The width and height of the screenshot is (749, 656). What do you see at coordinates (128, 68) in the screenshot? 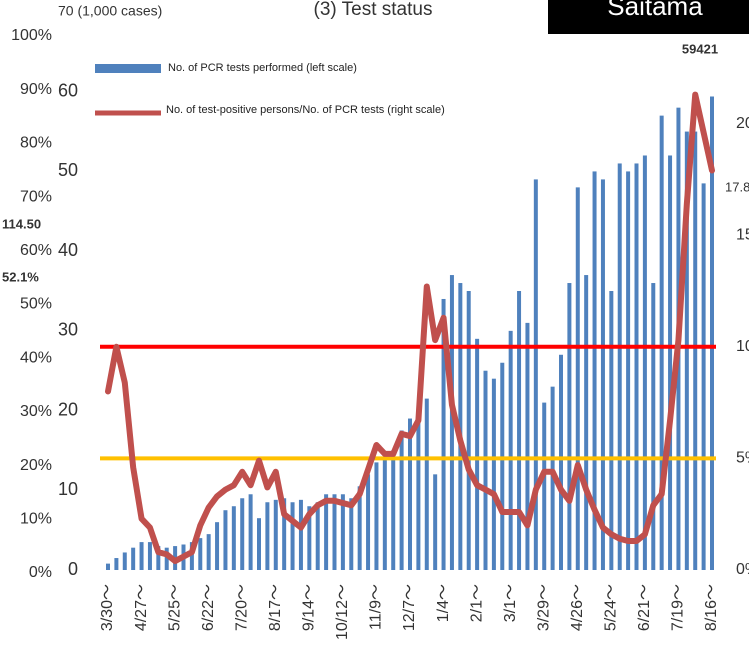
I see `legend-swatch` at bounding box center [128, 68].